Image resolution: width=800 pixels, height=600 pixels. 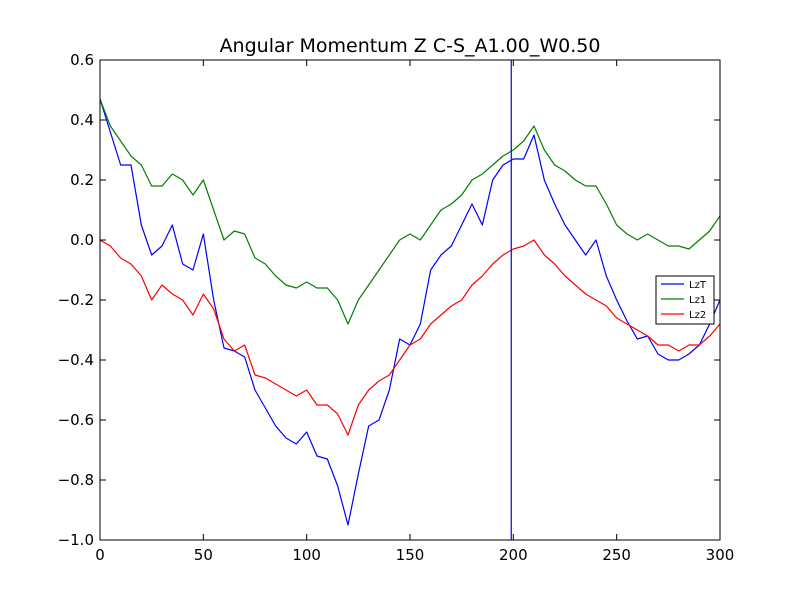 I want to click on chart-title: Angular Momentum Z C-S_A1.00_W0.50, so click(x=410, y=46).